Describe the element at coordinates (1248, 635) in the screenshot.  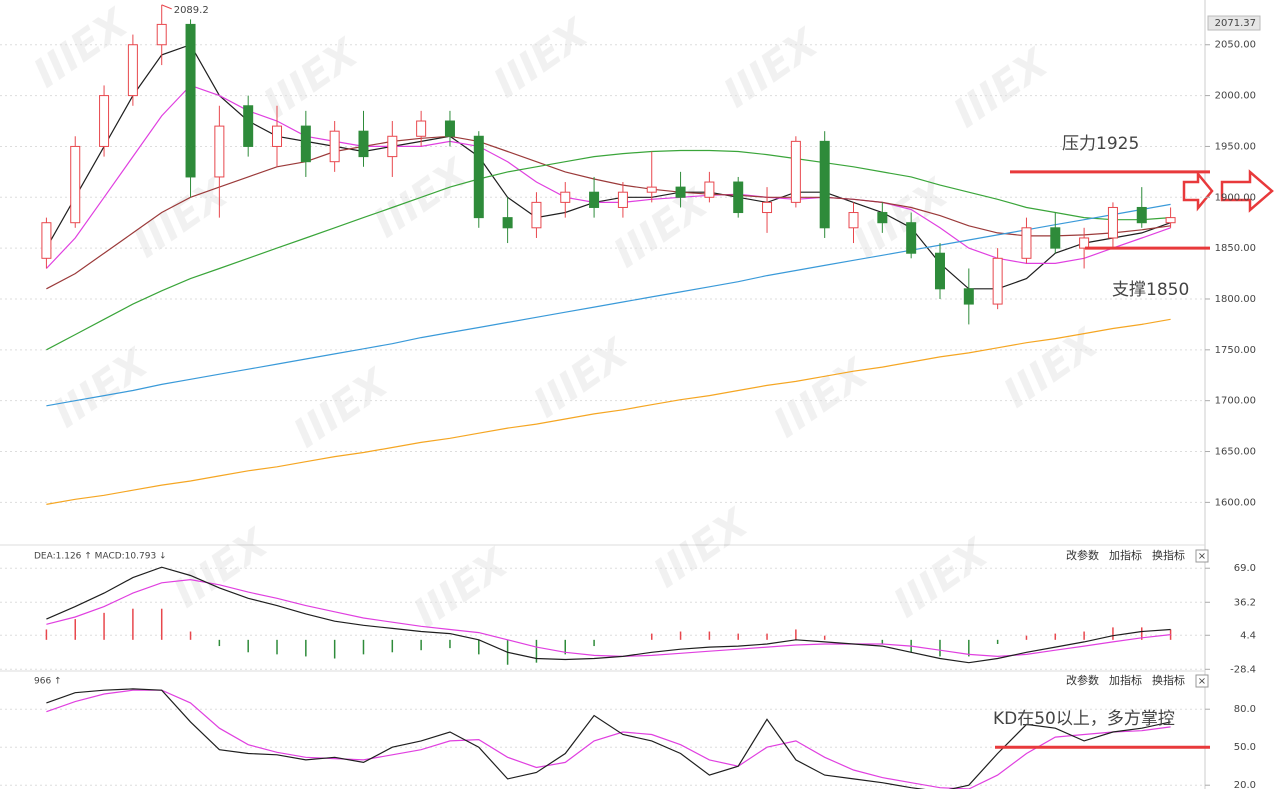
I see `y-tick-label: 4.4` at that location.